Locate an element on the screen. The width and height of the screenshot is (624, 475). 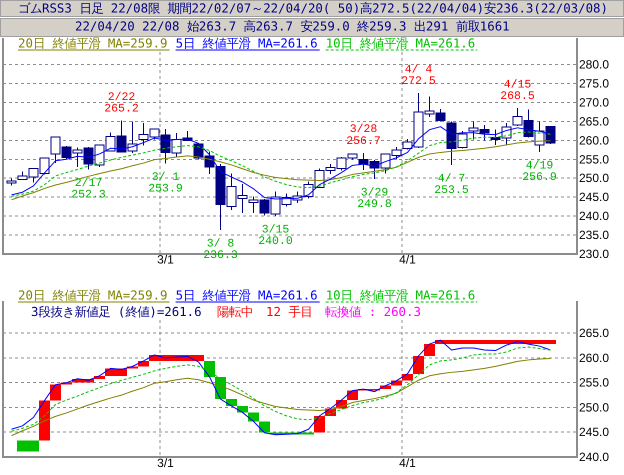
annotation: 3/15 240.0 is located at coordinates (275, 236).